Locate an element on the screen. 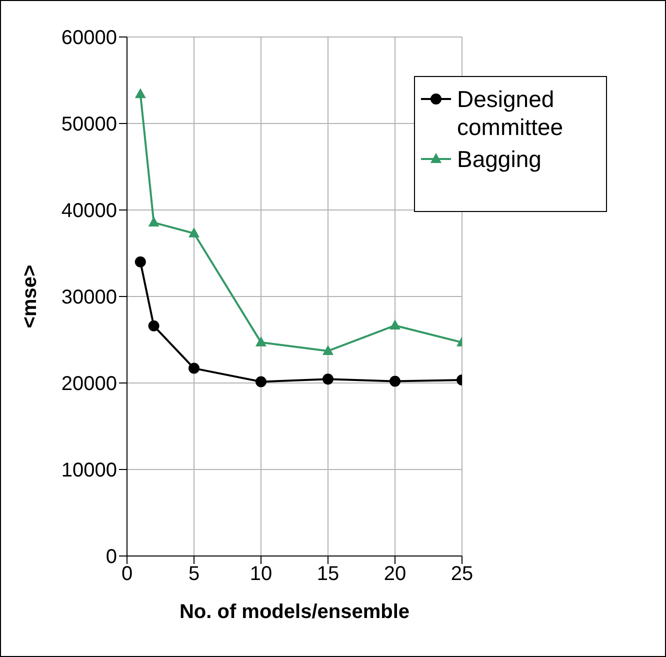 This screenshot has height=657, width=666. y-tick-label: 40000 is located at coordinates (89, 211).